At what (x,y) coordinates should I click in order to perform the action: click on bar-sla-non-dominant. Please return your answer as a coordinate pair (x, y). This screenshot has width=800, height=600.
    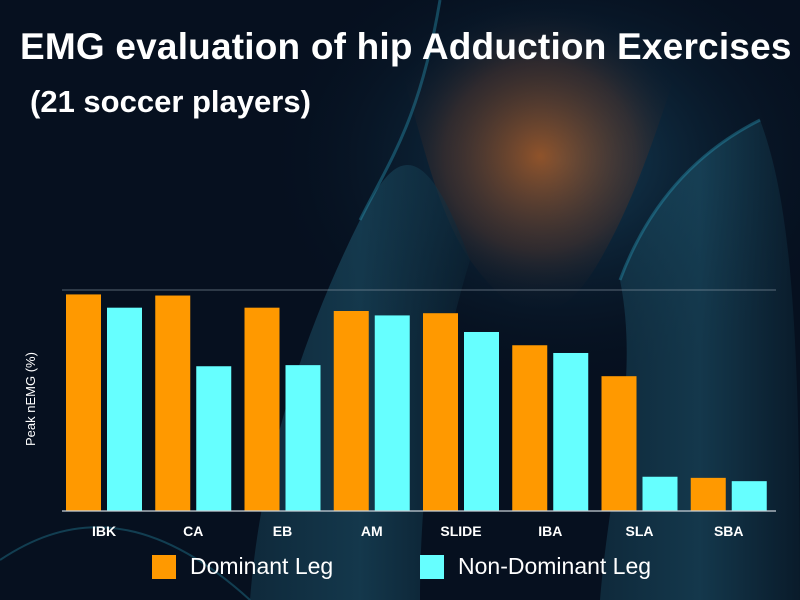
    Looking at the image, I should click on (660, 493).